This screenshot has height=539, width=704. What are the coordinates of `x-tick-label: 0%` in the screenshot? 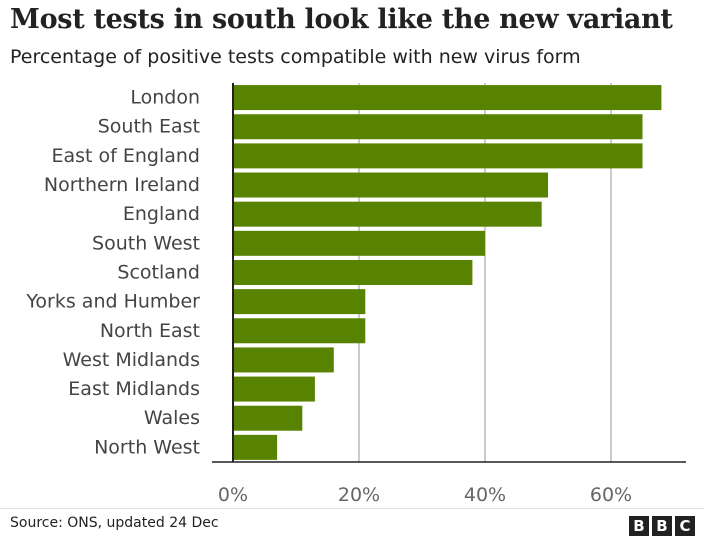 It's located at (233, 495).